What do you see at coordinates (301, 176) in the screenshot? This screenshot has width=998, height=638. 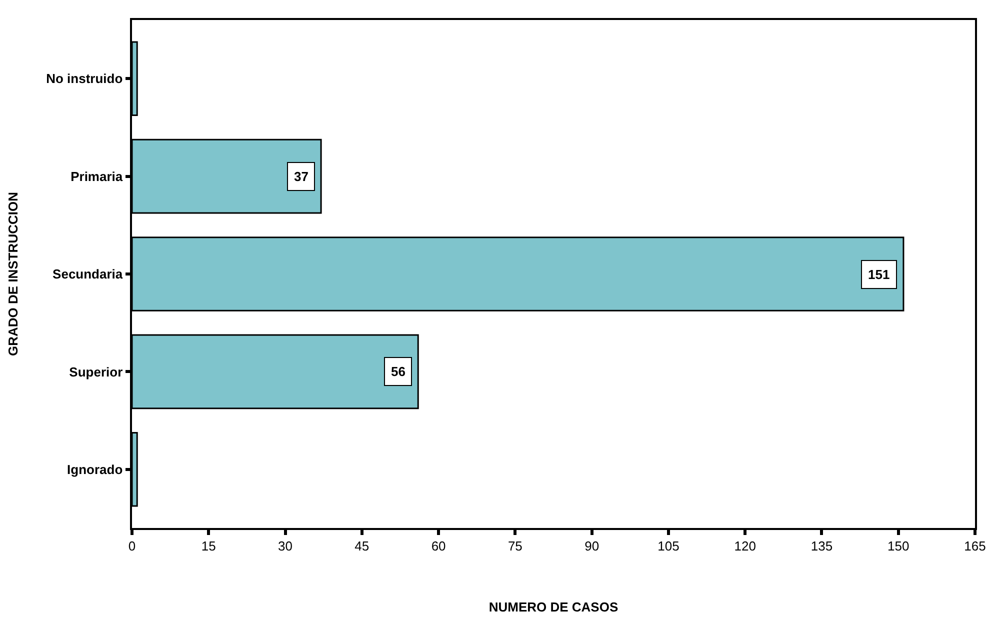 I see `data-label: 37` at bounding box center [301, 176].